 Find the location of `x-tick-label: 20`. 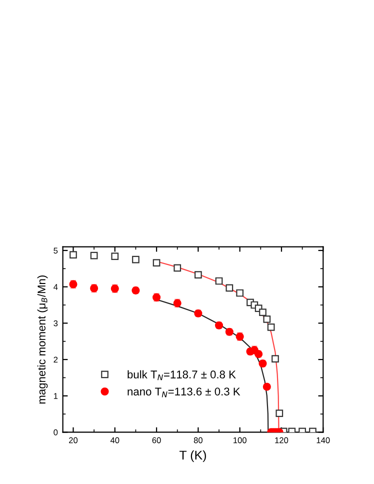

x-tick-label: 20 is located at coordinates (73, 440).